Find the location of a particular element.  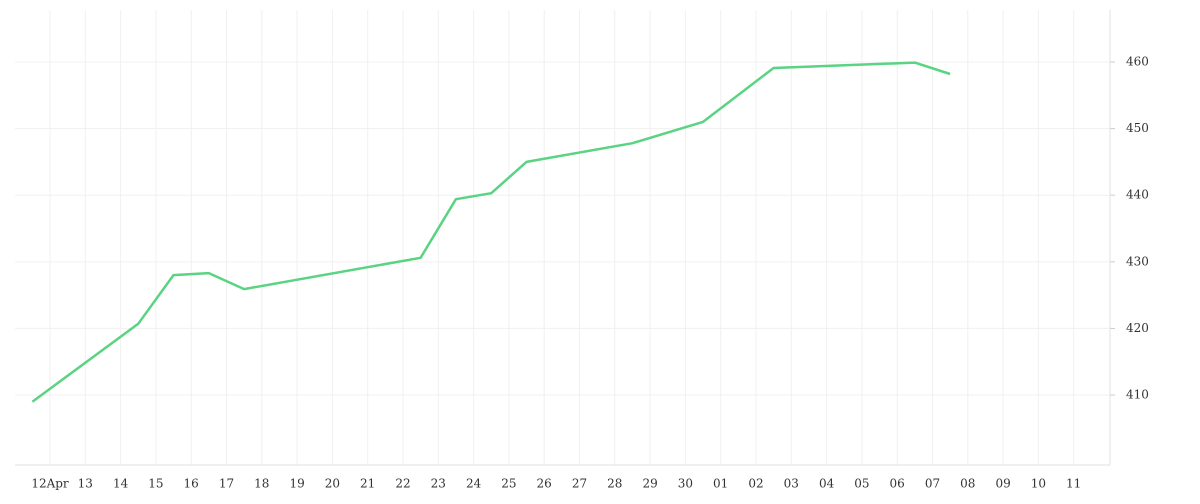

x-tick-label: 09 is located at coordinates (1002, 484).